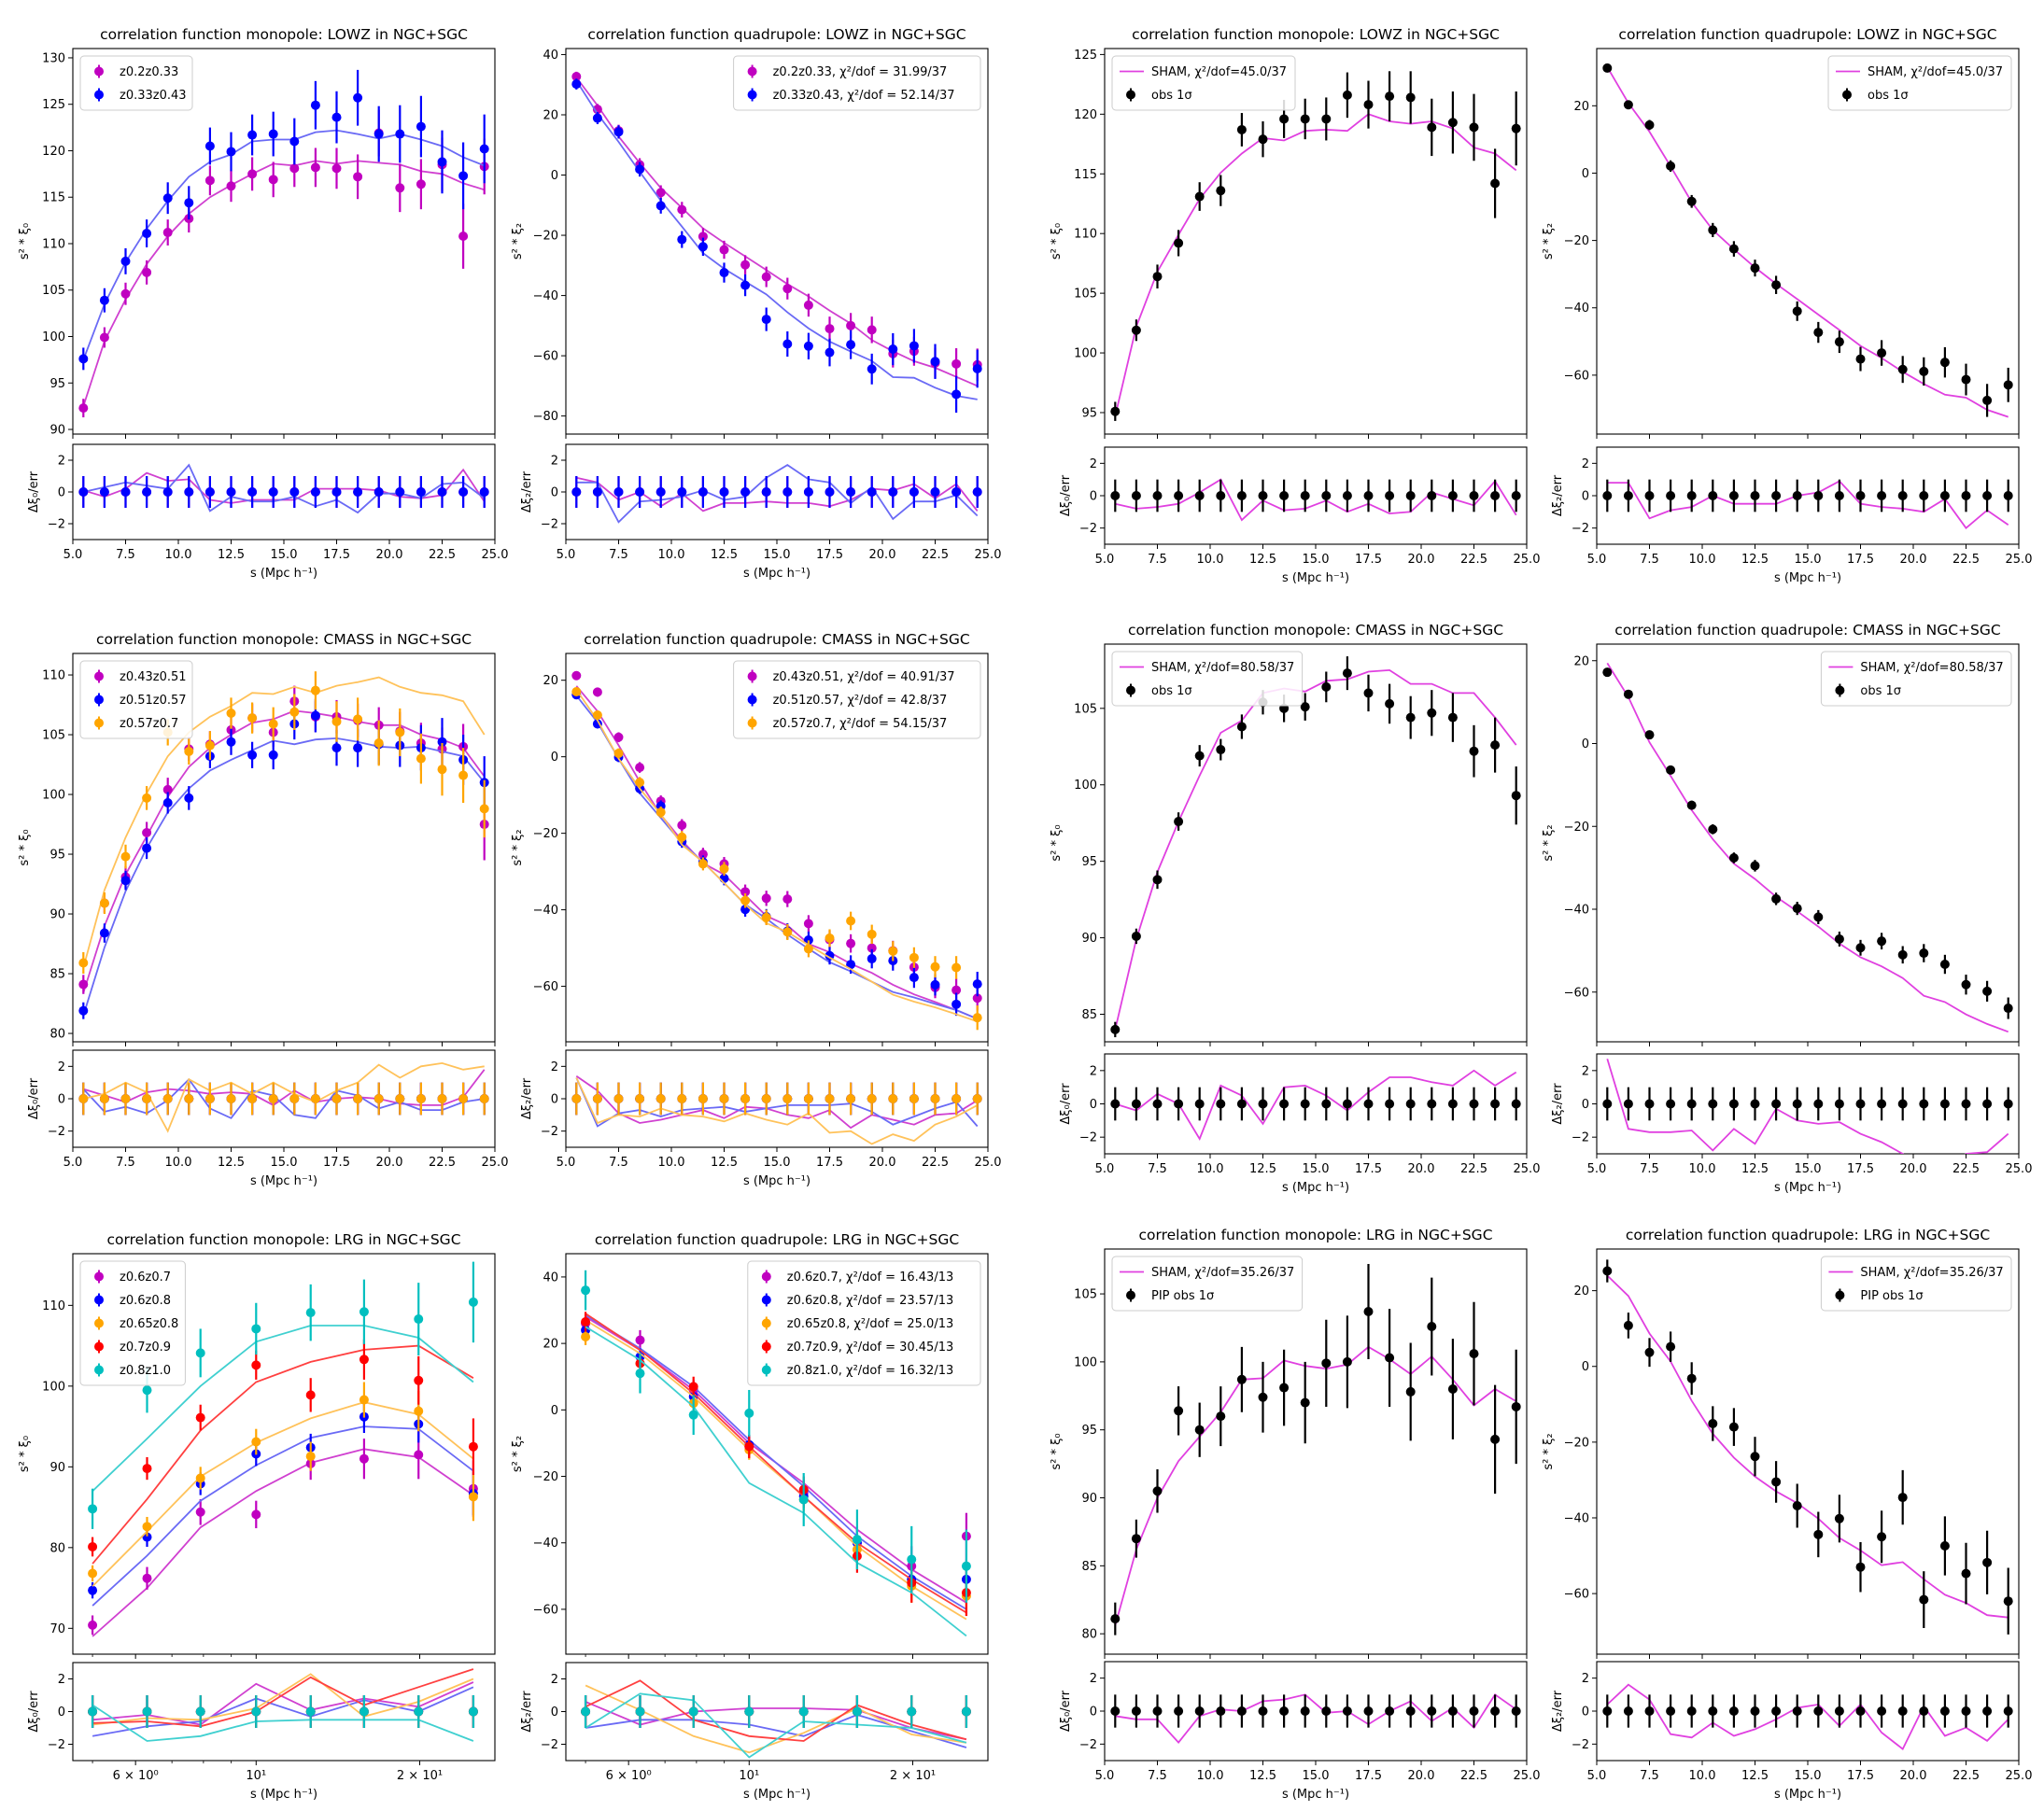 This screenshot has height=1811, width=2044. I want to click on legend-label: obs 1σ, so click(1171, 96).